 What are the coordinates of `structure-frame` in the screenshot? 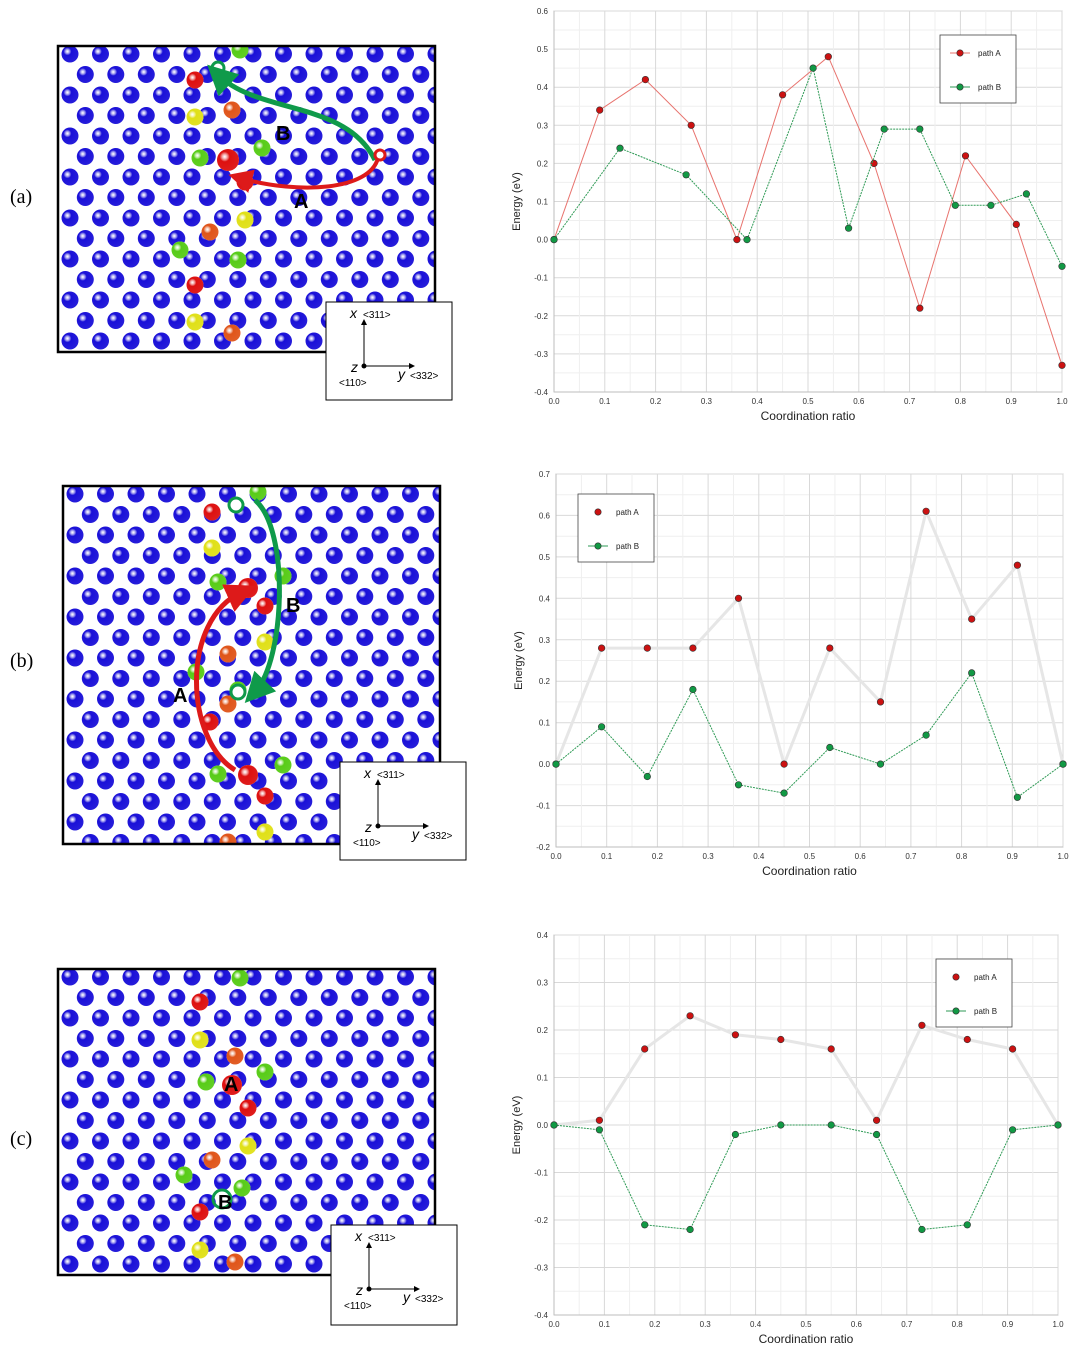 It's located at (246, 1122).